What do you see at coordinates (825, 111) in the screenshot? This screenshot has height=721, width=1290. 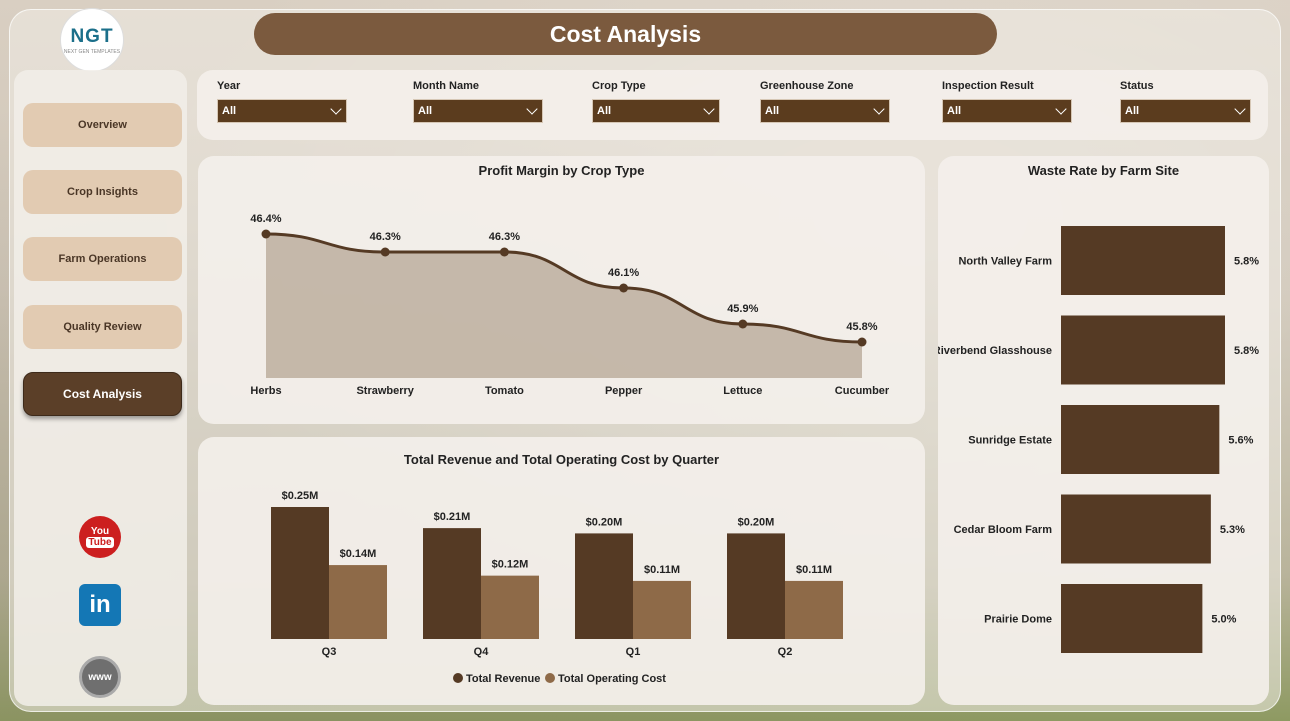 I see `filter-greenhouse-zone-dropdown: All` at bounding box center [825, 111].